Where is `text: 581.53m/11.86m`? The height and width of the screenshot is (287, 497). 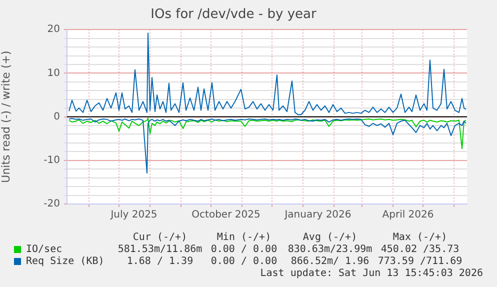
text: 581.53m/11.86m is located at coordinates (160, 249).